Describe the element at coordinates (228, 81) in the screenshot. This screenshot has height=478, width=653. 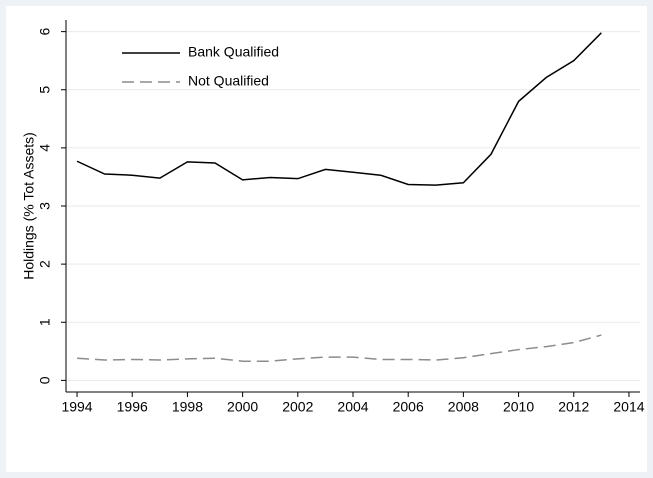
I see `legend-label: Not Qualified` at that location.